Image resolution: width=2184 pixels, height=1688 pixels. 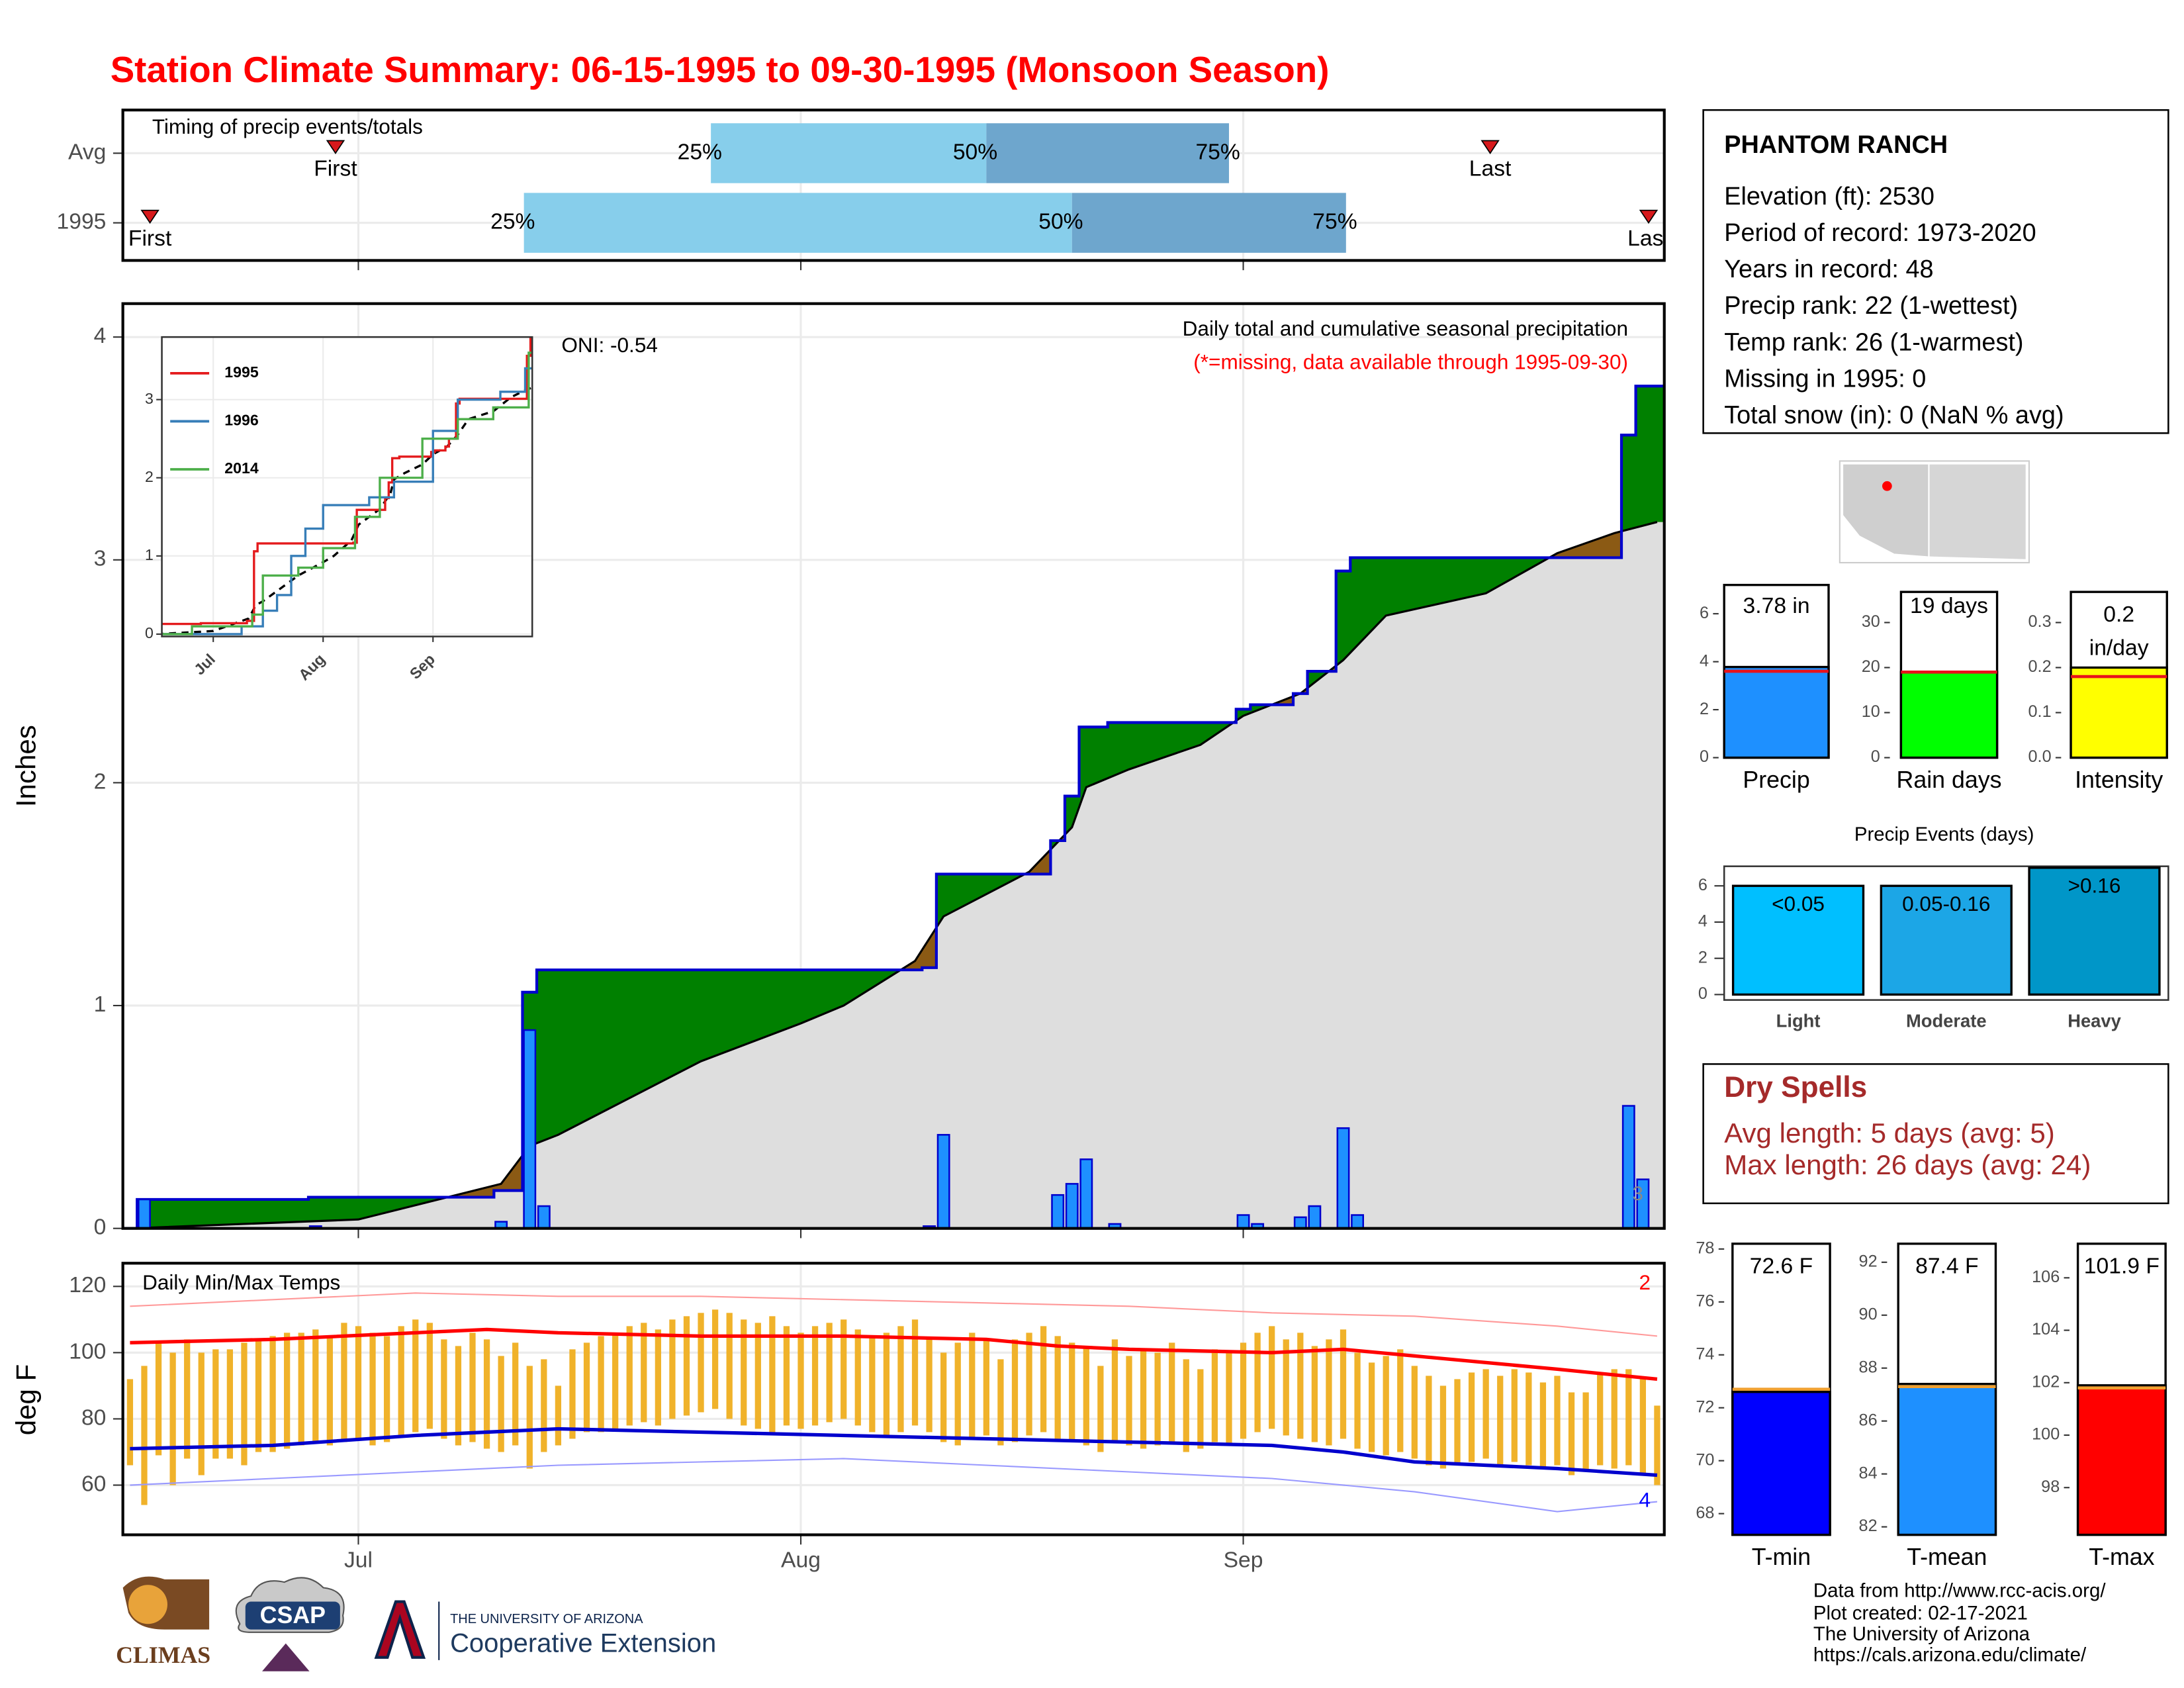 What do you see at coordinates (287, 126) in the screenshot?
I see `timing-title: Timing of precip events/totals` at bounding box center [287, 126].